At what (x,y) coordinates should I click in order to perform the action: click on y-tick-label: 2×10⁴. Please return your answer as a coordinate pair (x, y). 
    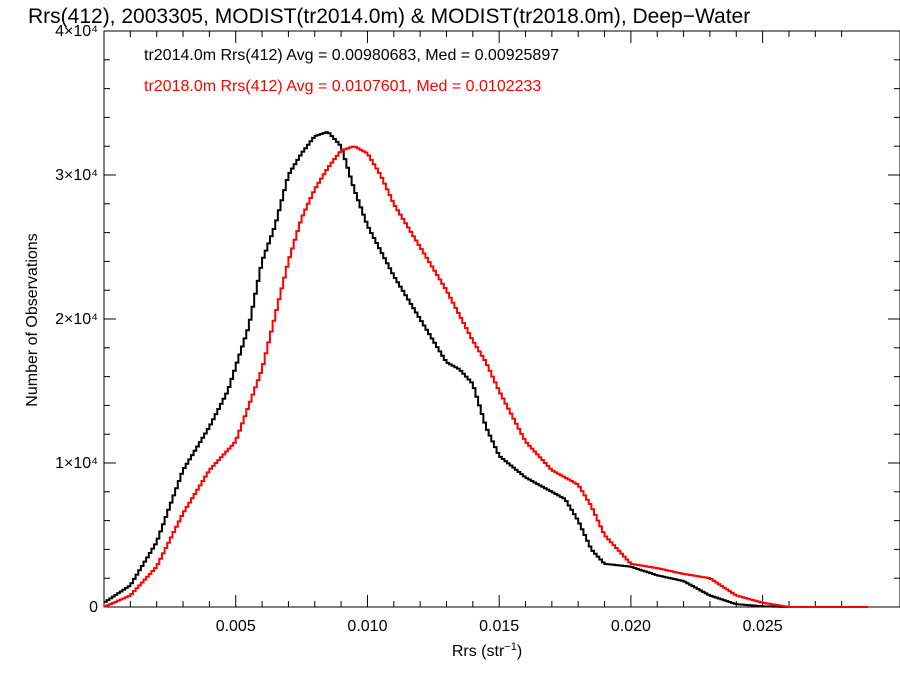
    Looking at the image, I should click on (76, 319).